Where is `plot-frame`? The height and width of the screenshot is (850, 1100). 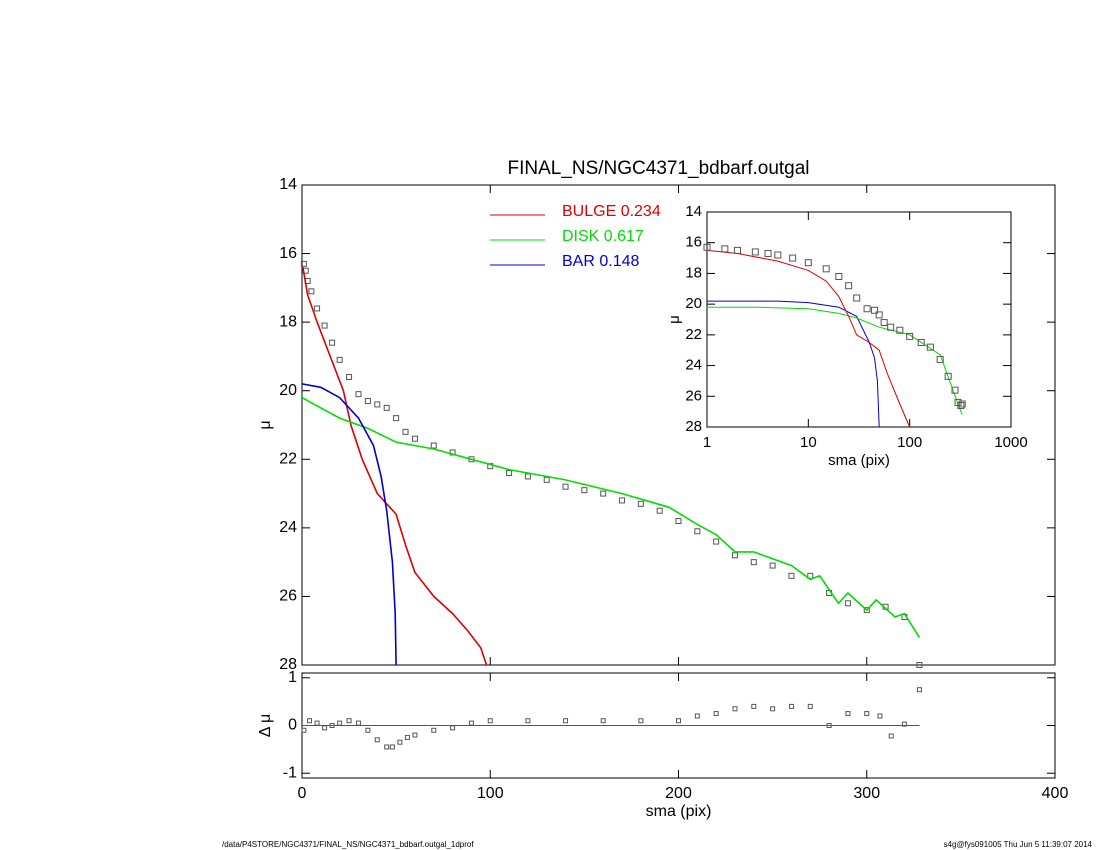 plot-frame is located at coordinates (859, 319).